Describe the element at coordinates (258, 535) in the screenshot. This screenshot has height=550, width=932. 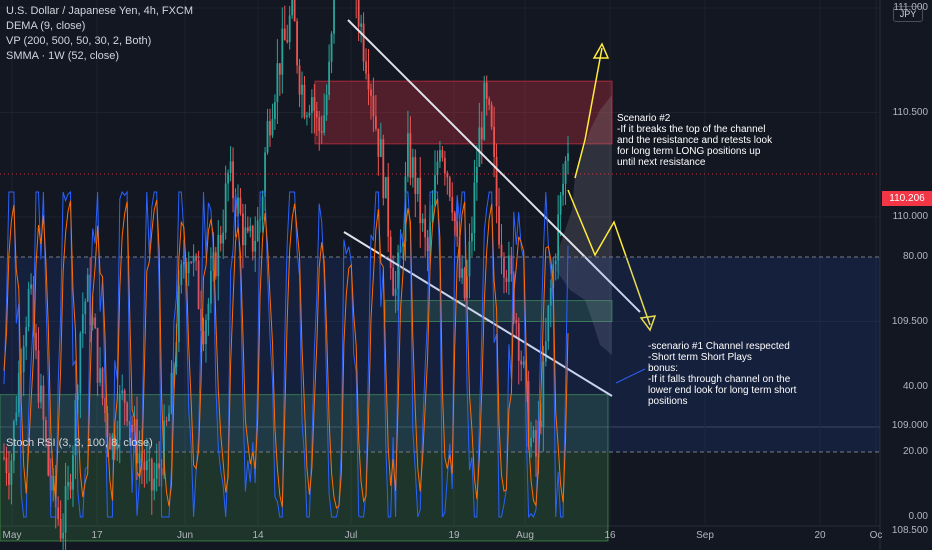
I see `time-tick-label: 14` at that location.